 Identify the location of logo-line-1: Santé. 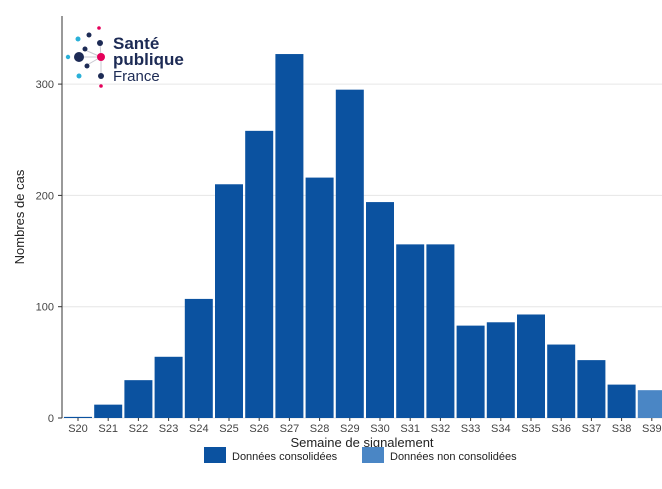
(136, 43).